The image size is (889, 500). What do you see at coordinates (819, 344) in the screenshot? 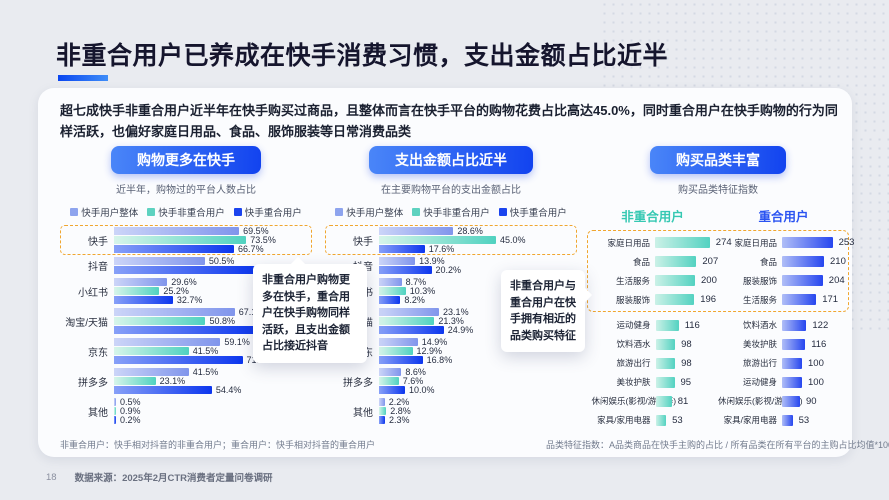
I see `index-value-label: 116` at bounding box center [819, 344].